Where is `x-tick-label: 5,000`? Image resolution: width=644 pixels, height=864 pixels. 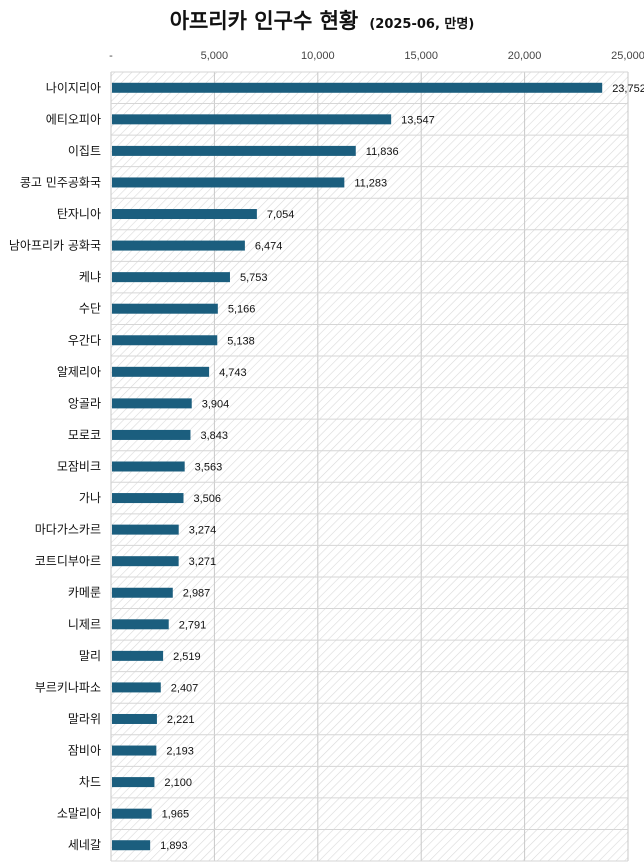 x-tick-label: 5,000 is located at coordinates (215, 56).